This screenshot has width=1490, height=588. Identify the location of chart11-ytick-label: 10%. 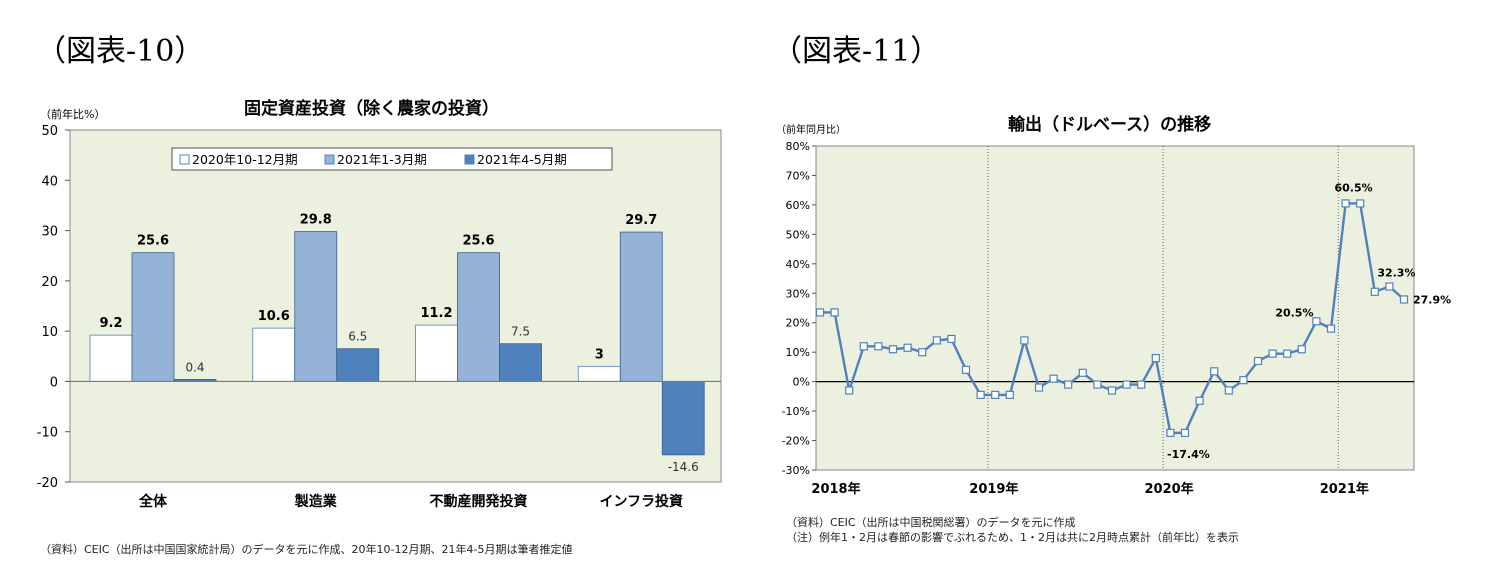
(798, 352).